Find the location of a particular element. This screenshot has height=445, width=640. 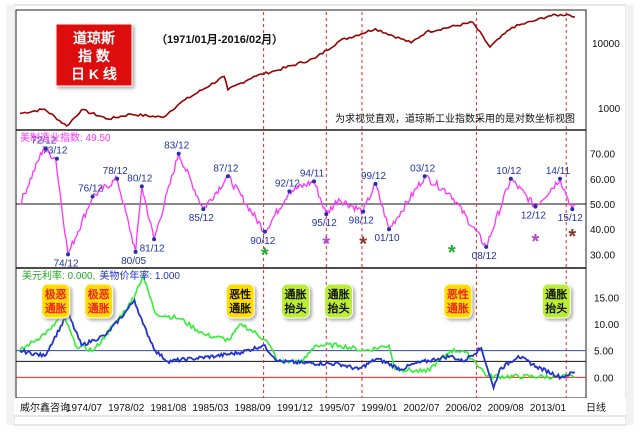

pmi-point-label: 99/12 is located at coordinates (373, 176).